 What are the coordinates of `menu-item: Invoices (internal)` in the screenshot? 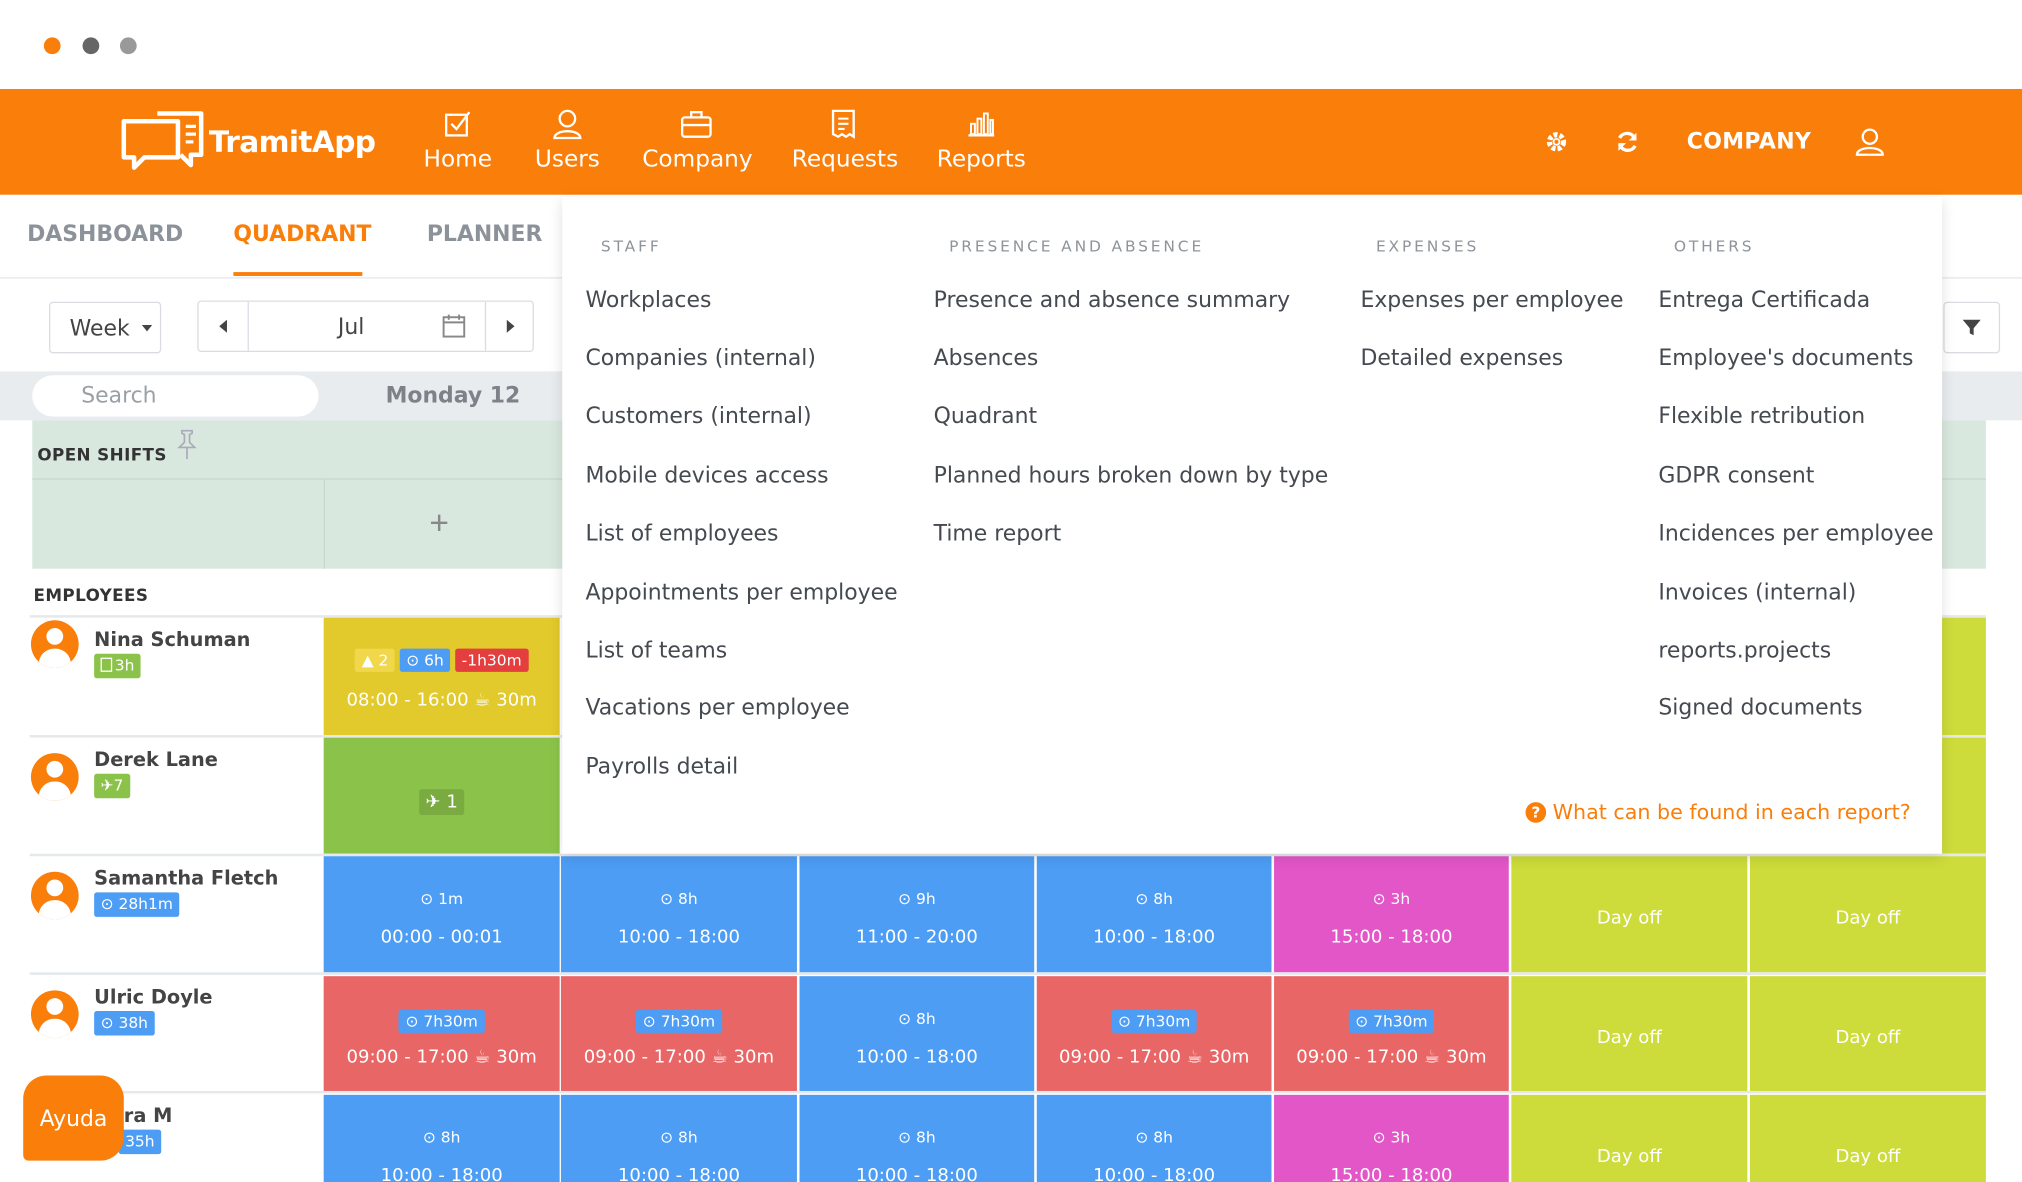 It's located at (1757, 593).